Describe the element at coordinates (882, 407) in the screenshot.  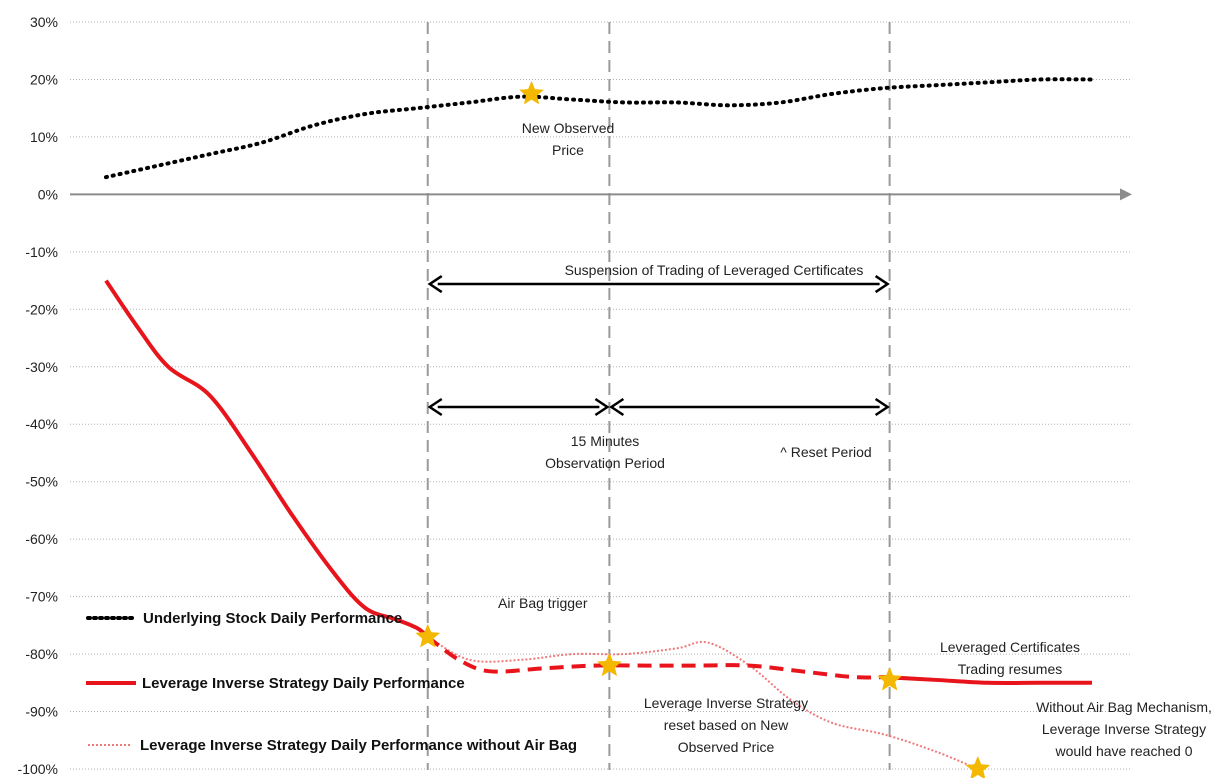
I see `reset-arrow-head-right` at that location.